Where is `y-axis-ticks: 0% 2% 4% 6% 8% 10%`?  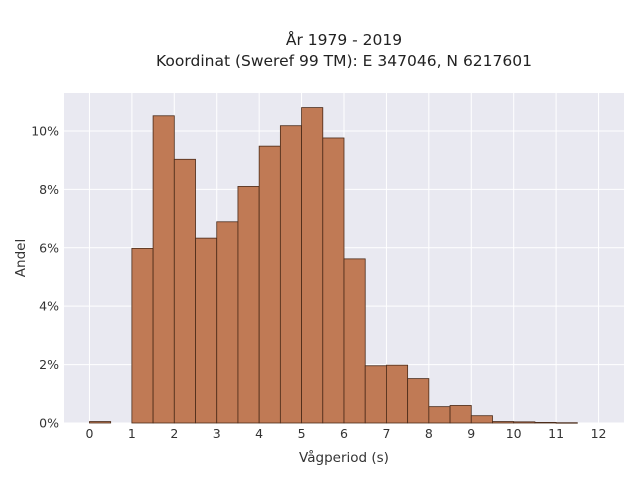 y-axis-ticks: 0% 2% 4% 6% 8% 10% is located at coordinates (45, 276).